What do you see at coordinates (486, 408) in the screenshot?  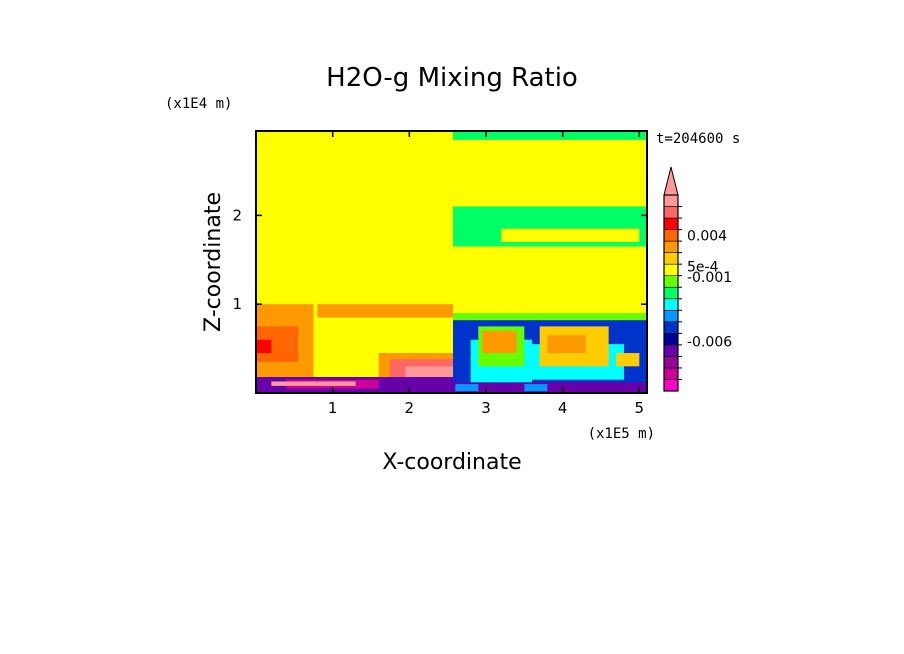 I see `x-tick-label: 3` at bounding box center [486, 408].